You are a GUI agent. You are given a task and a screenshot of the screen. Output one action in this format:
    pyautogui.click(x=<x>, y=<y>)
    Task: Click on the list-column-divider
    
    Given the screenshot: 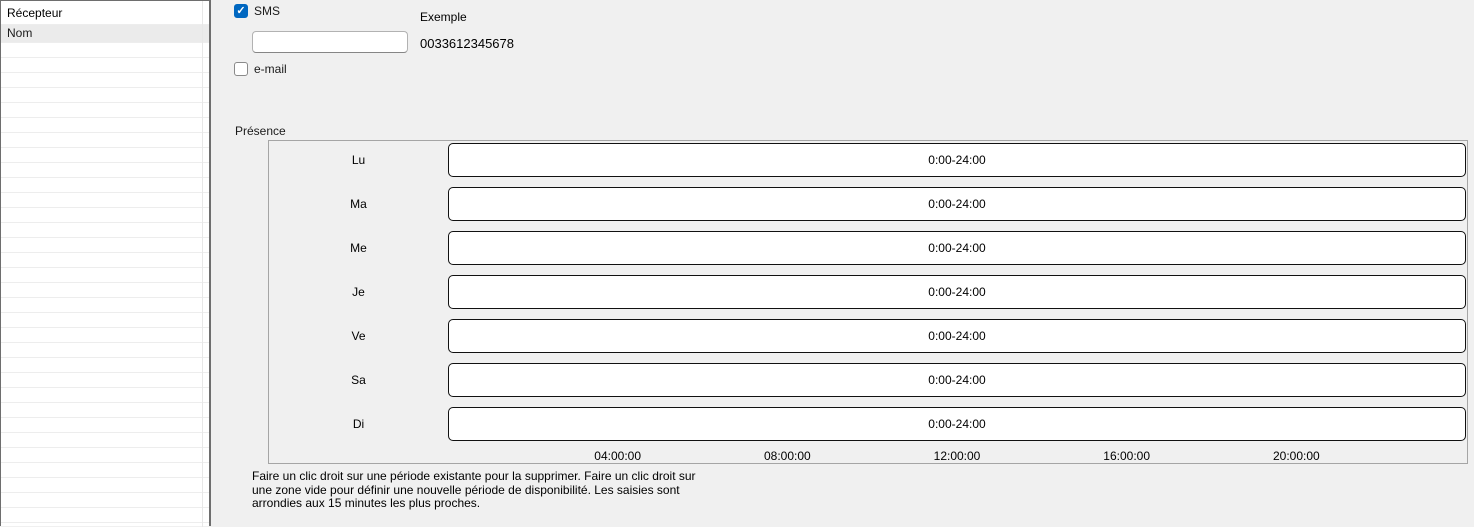 What is the action you would take?
    pyautogui.click(x=202, y=264)
    